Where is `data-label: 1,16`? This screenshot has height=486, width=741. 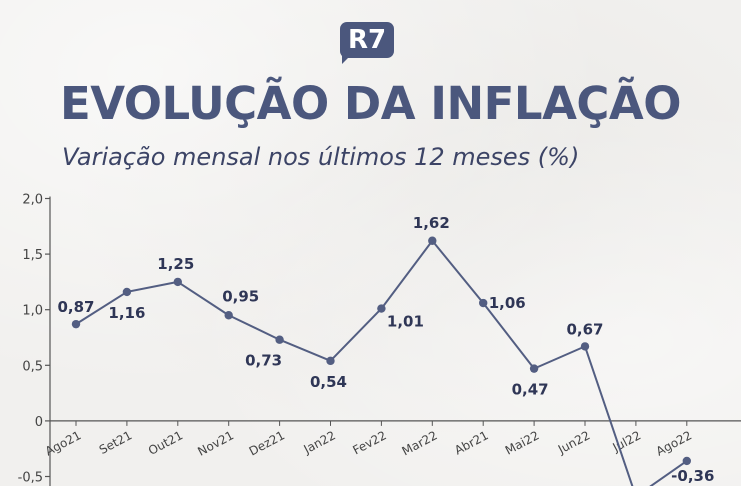 data-label: 1,16 is located at coordinates (126, 313).